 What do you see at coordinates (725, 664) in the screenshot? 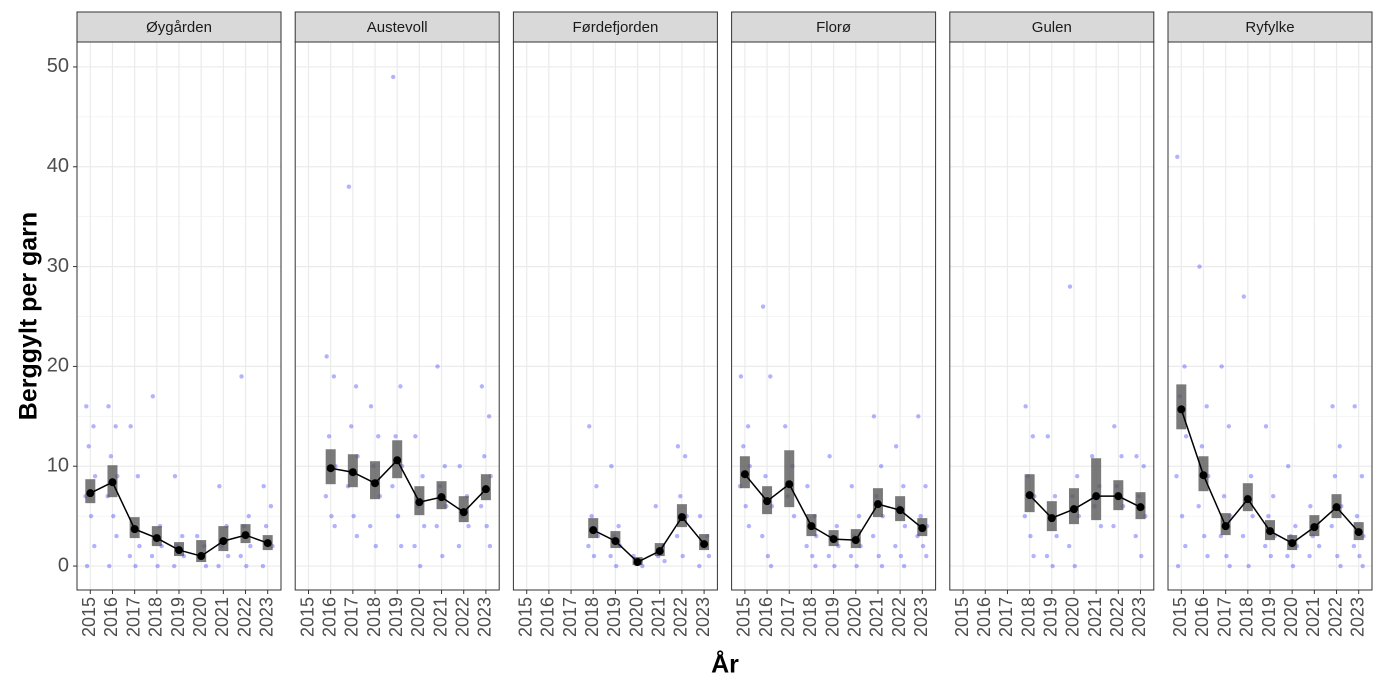
I see `x-axis-title: År` at bounding box center [725, 664].